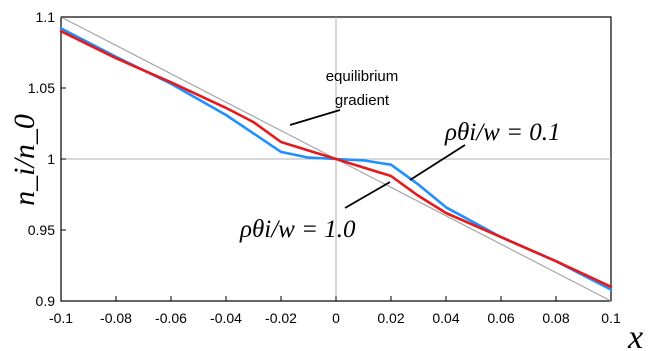 The width and height of the screenshot is (665, 351). What do you see at coordinates (41, 230) in the screenshot?
I see `y-tick-label: 0.95` at bounding box center [41, 230].